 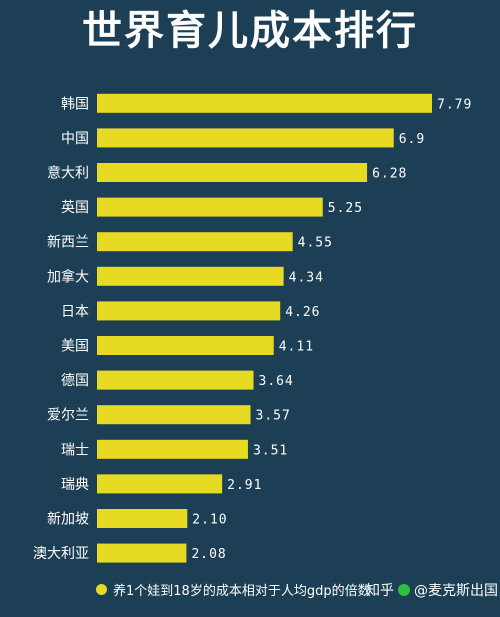 What do you see at coordinates (244, 485) in the screenshot?
I see `value-label: 2.91` at bounding box center [244, 485].